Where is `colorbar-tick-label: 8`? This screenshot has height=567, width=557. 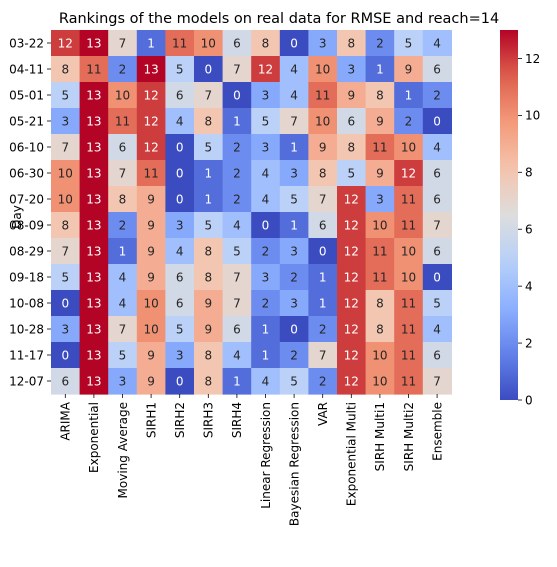
colorbar-tick-label: 8 is located at coordinates (529, 173).